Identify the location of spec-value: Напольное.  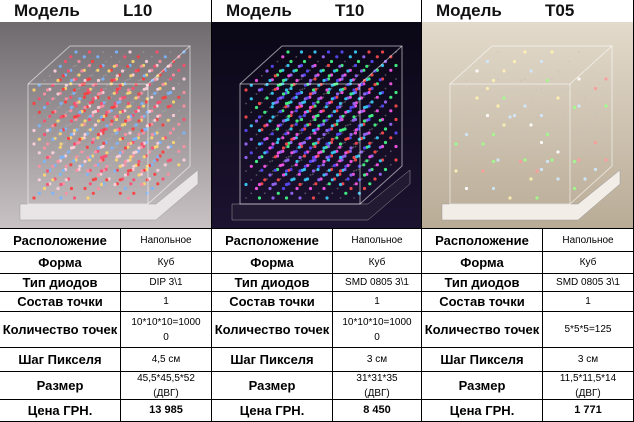
(588, 240).